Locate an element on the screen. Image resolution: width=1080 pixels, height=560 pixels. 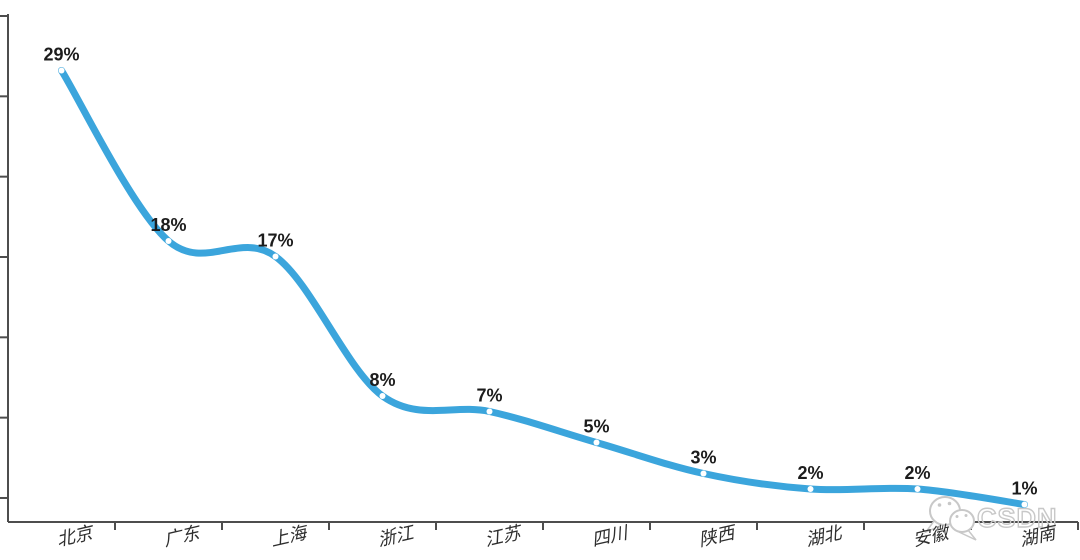
data-label: 18% is located at coordinates (168, 225).